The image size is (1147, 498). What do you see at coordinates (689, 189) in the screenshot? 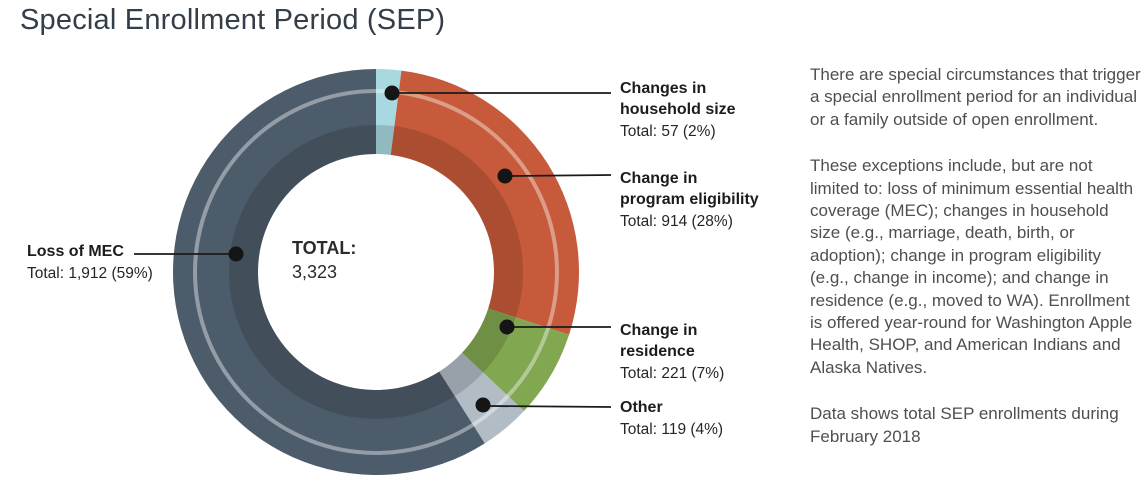
I see `callout-label: Change in program eligibility` at bounding box center [689, 189].